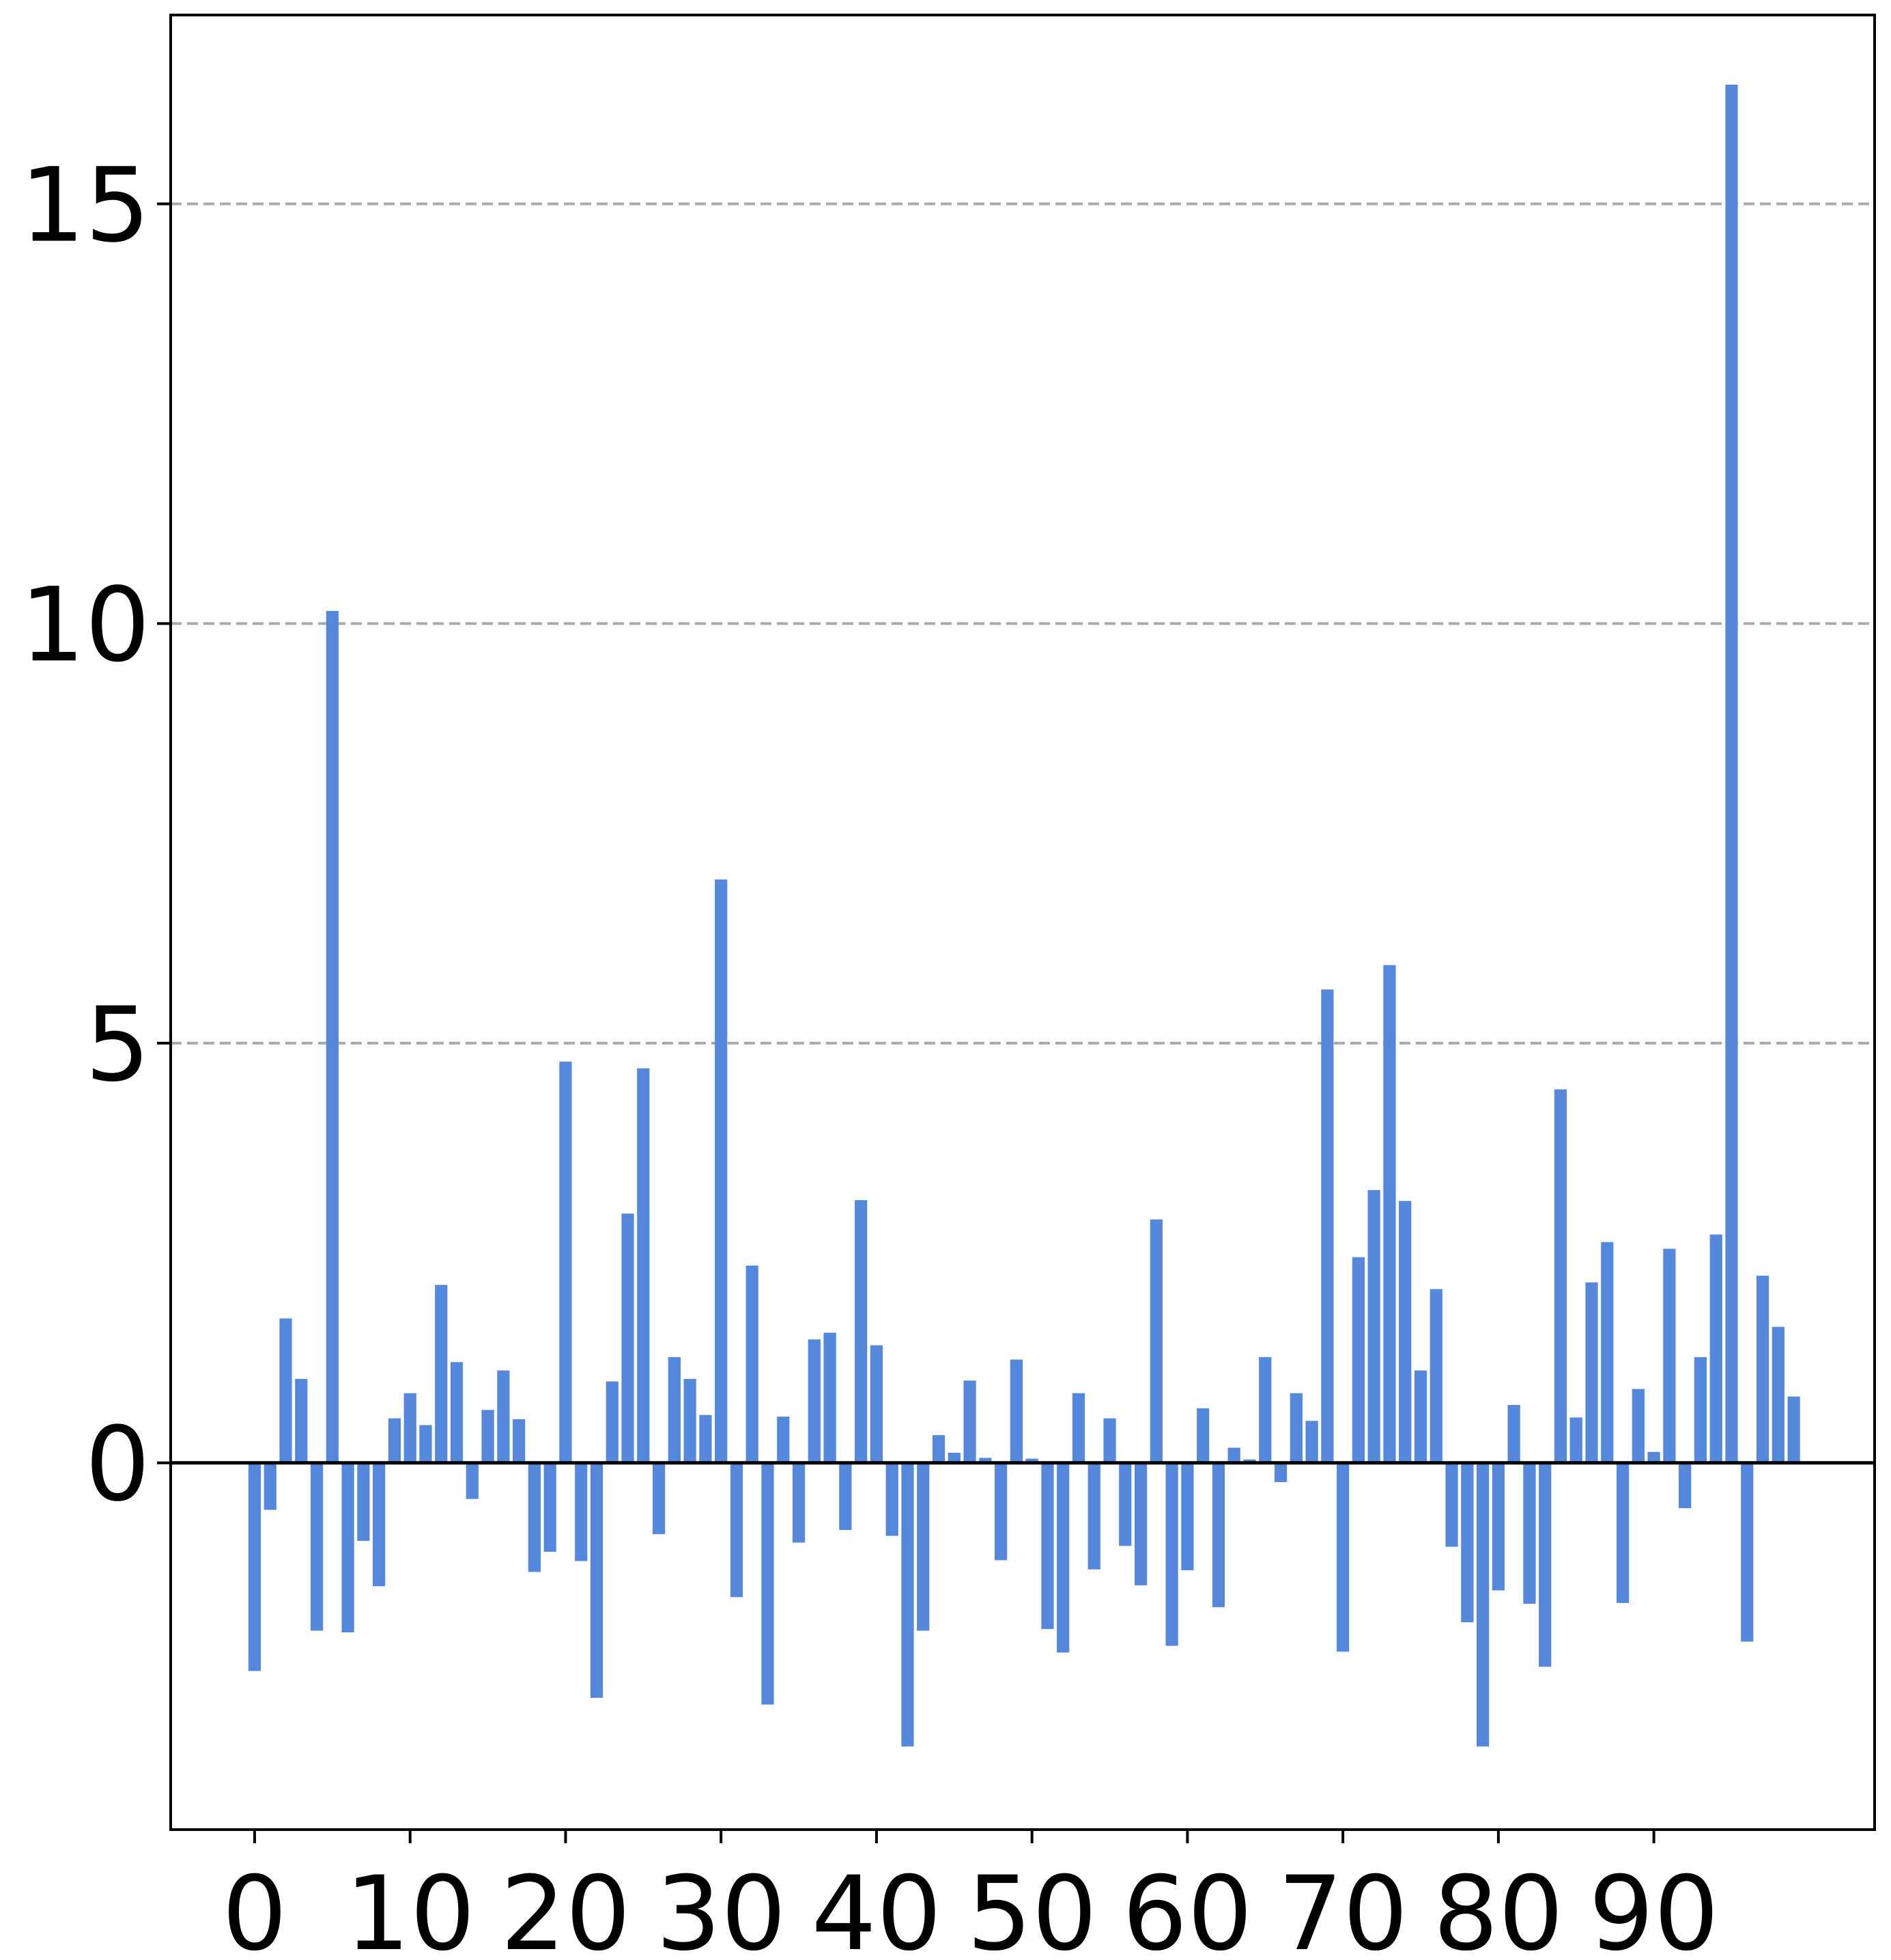  What do you see at coordinates (721, 1907) in the screenshot?
I see `x-tick-label: 30` at bounding box center [721, 1907].